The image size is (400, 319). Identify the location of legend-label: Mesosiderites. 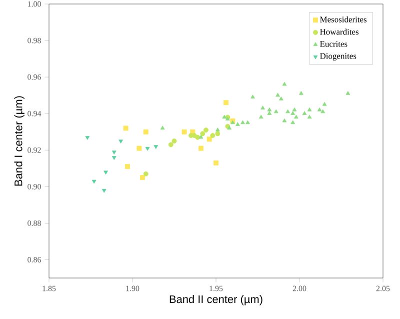
(343, 19).